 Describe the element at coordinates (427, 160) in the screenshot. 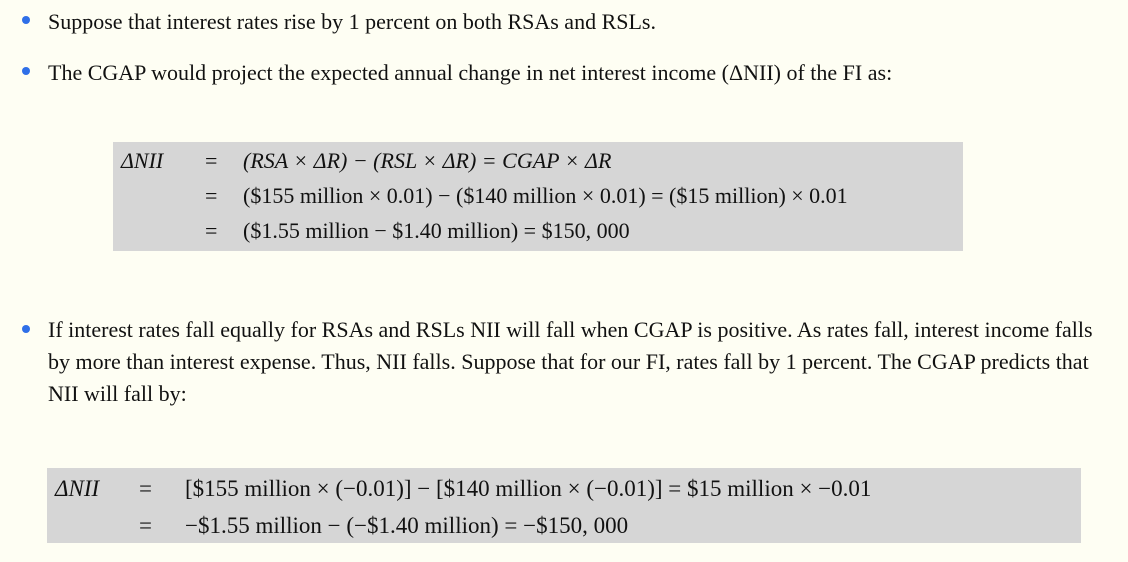

I see `equation-row: (RSA × ΔR) − (RSL × ΔR) = CGAP × ΔR` at that location.